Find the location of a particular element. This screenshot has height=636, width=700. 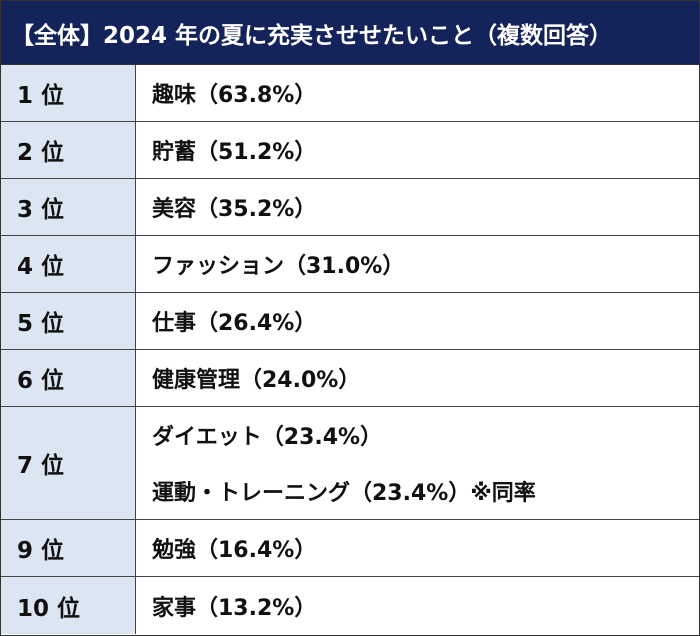

item-cell: 貯蓄（51.2%） is located at coordinates (417, 150).